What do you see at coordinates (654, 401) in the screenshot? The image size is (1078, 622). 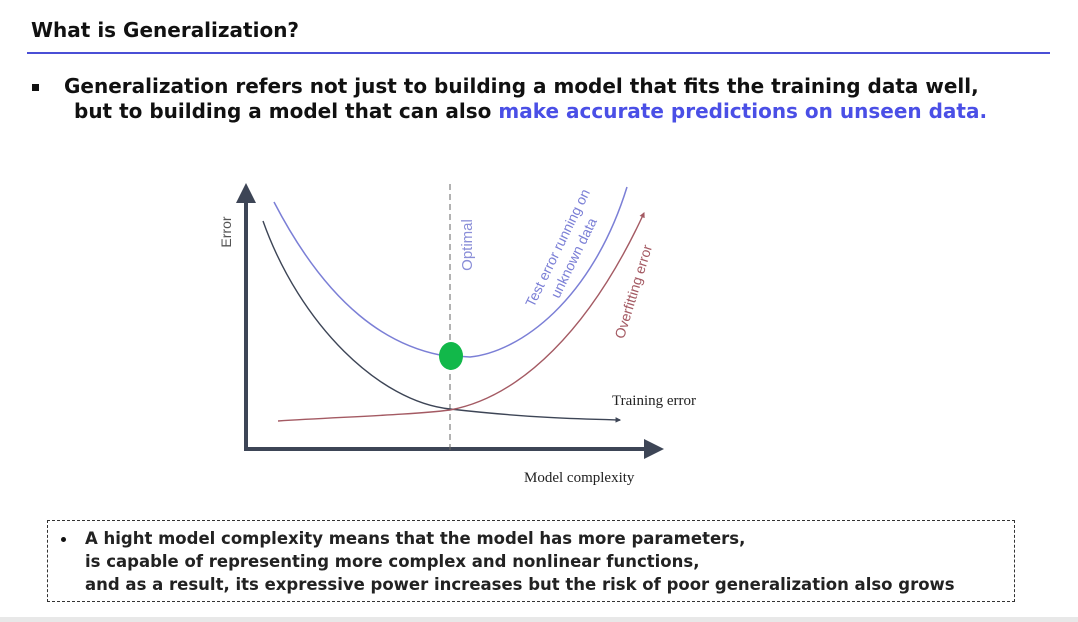 I see `training-error-label: Training error` at bounding box center [654, 401].